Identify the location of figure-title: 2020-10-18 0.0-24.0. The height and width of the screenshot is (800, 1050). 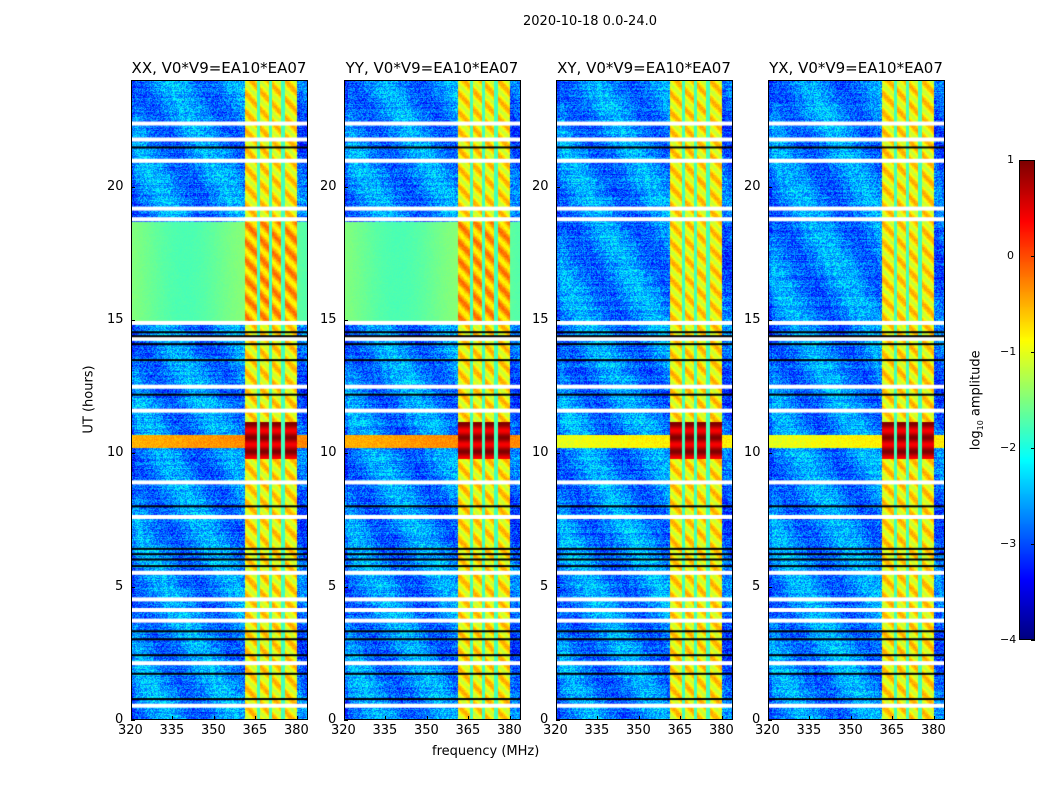
(590, 21).